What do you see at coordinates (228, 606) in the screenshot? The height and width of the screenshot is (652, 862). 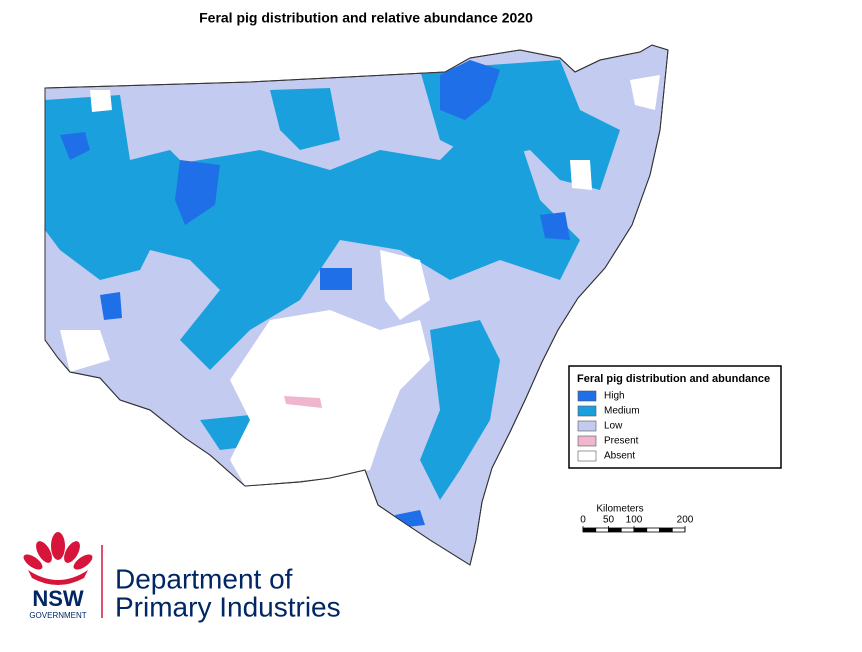 I see `dept-line2: Primary Industries` at bounding box center [228, 606].